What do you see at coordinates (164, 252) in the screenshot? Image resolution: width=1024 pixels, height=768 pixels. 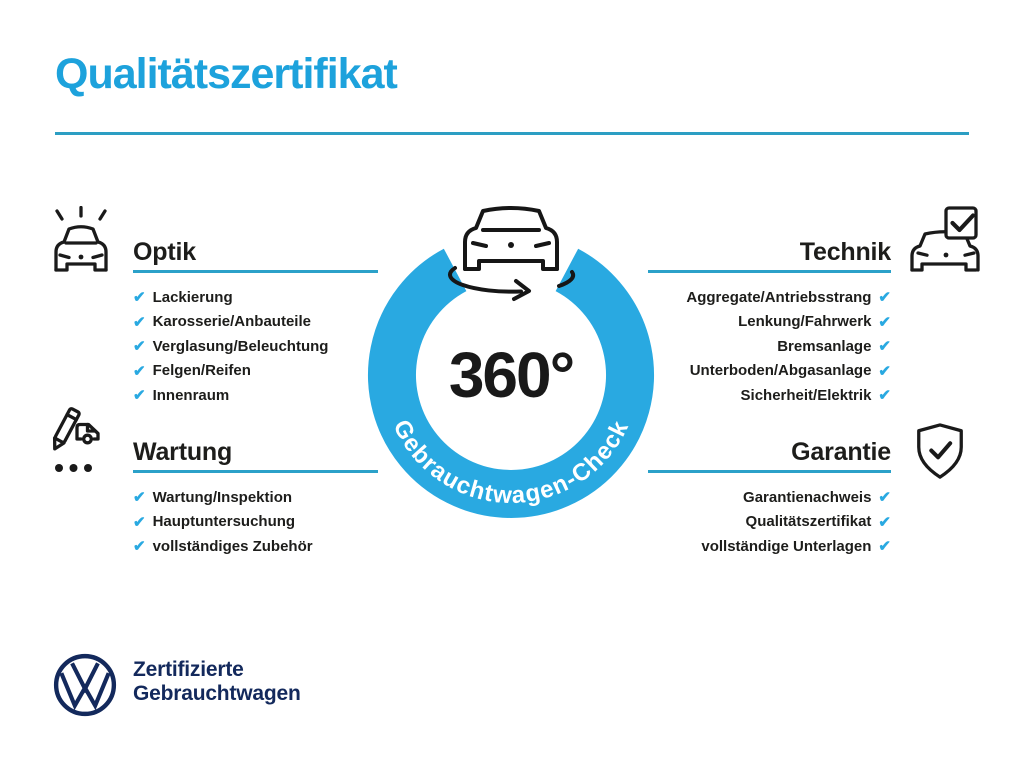 I see `section-title: Optik` at bounding box center [164, 252].